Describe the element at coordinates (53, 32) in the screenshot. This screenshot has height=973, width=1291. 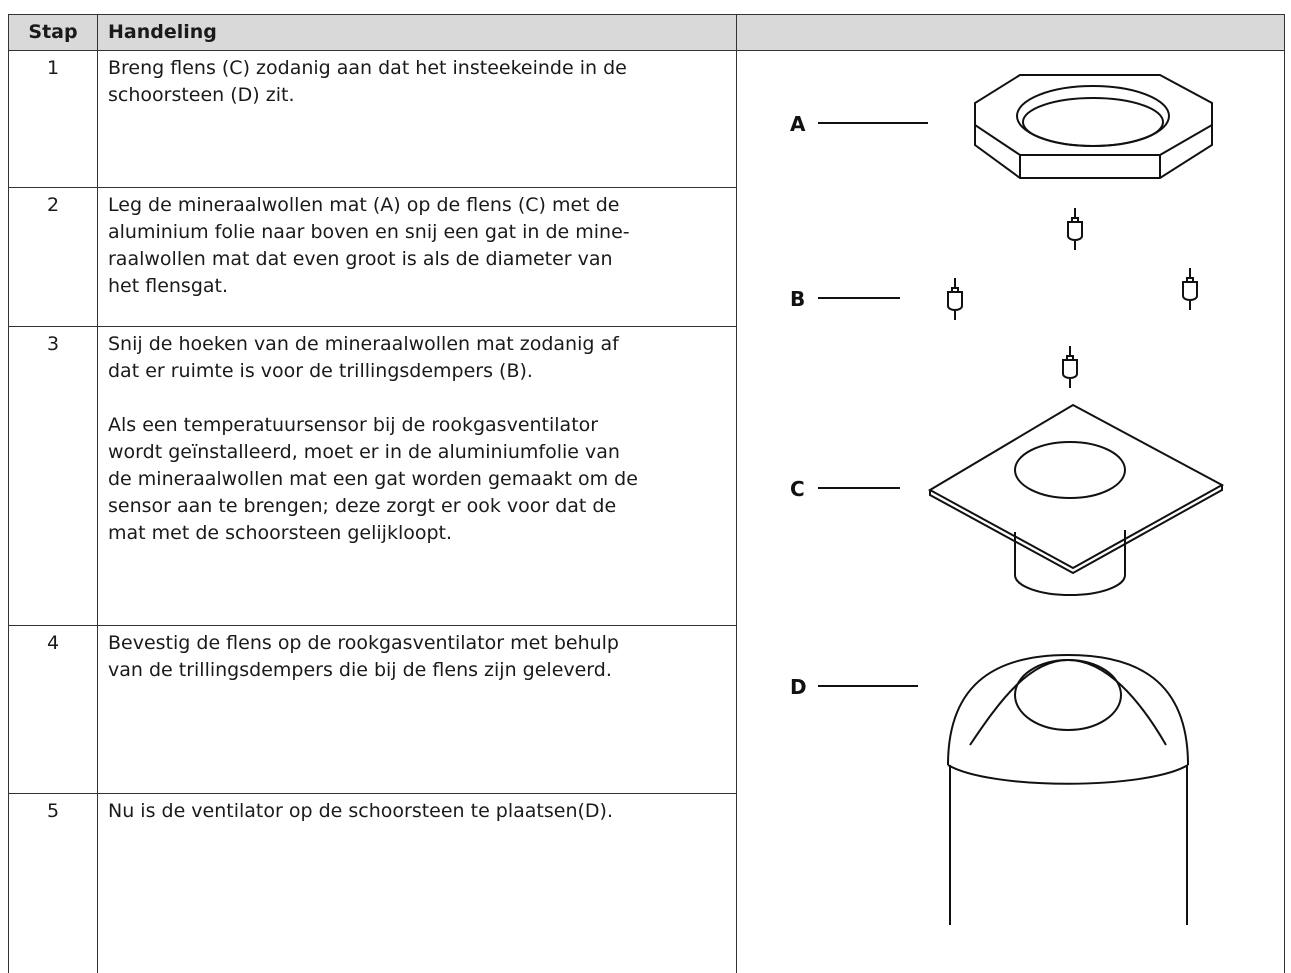
I see `header-cell: Stap` at that location.